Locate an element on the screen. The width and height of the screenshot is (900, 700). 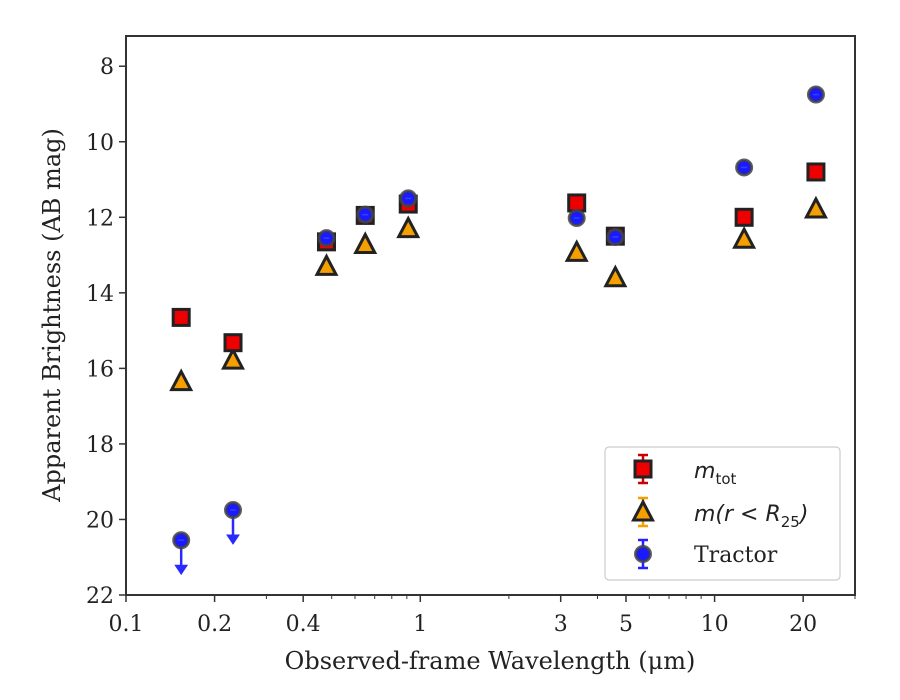
legend: mtot m(r < R25) Tractor is located at coordinates (722, 513).